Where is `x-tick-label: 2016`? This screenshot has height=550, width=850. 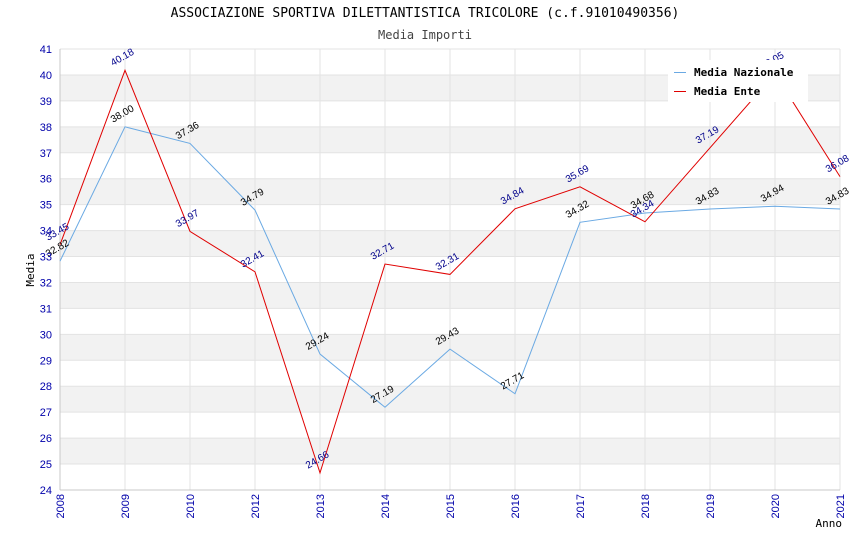
x-tick-label: 2016 is located at coordinates (516, 506).